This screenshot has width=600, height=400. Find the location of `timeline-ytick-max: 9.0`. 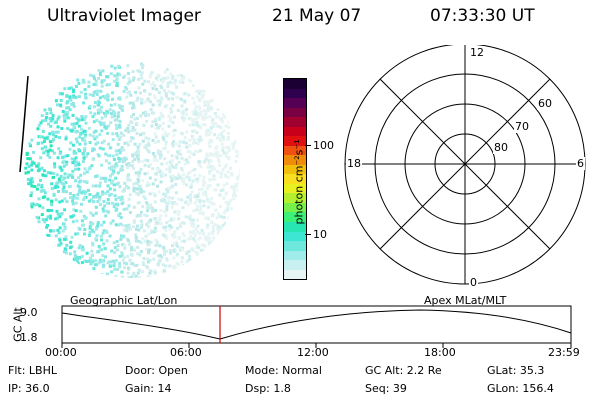

timeline-ytick-max: 9.0 is located at coordinates (29, 312).